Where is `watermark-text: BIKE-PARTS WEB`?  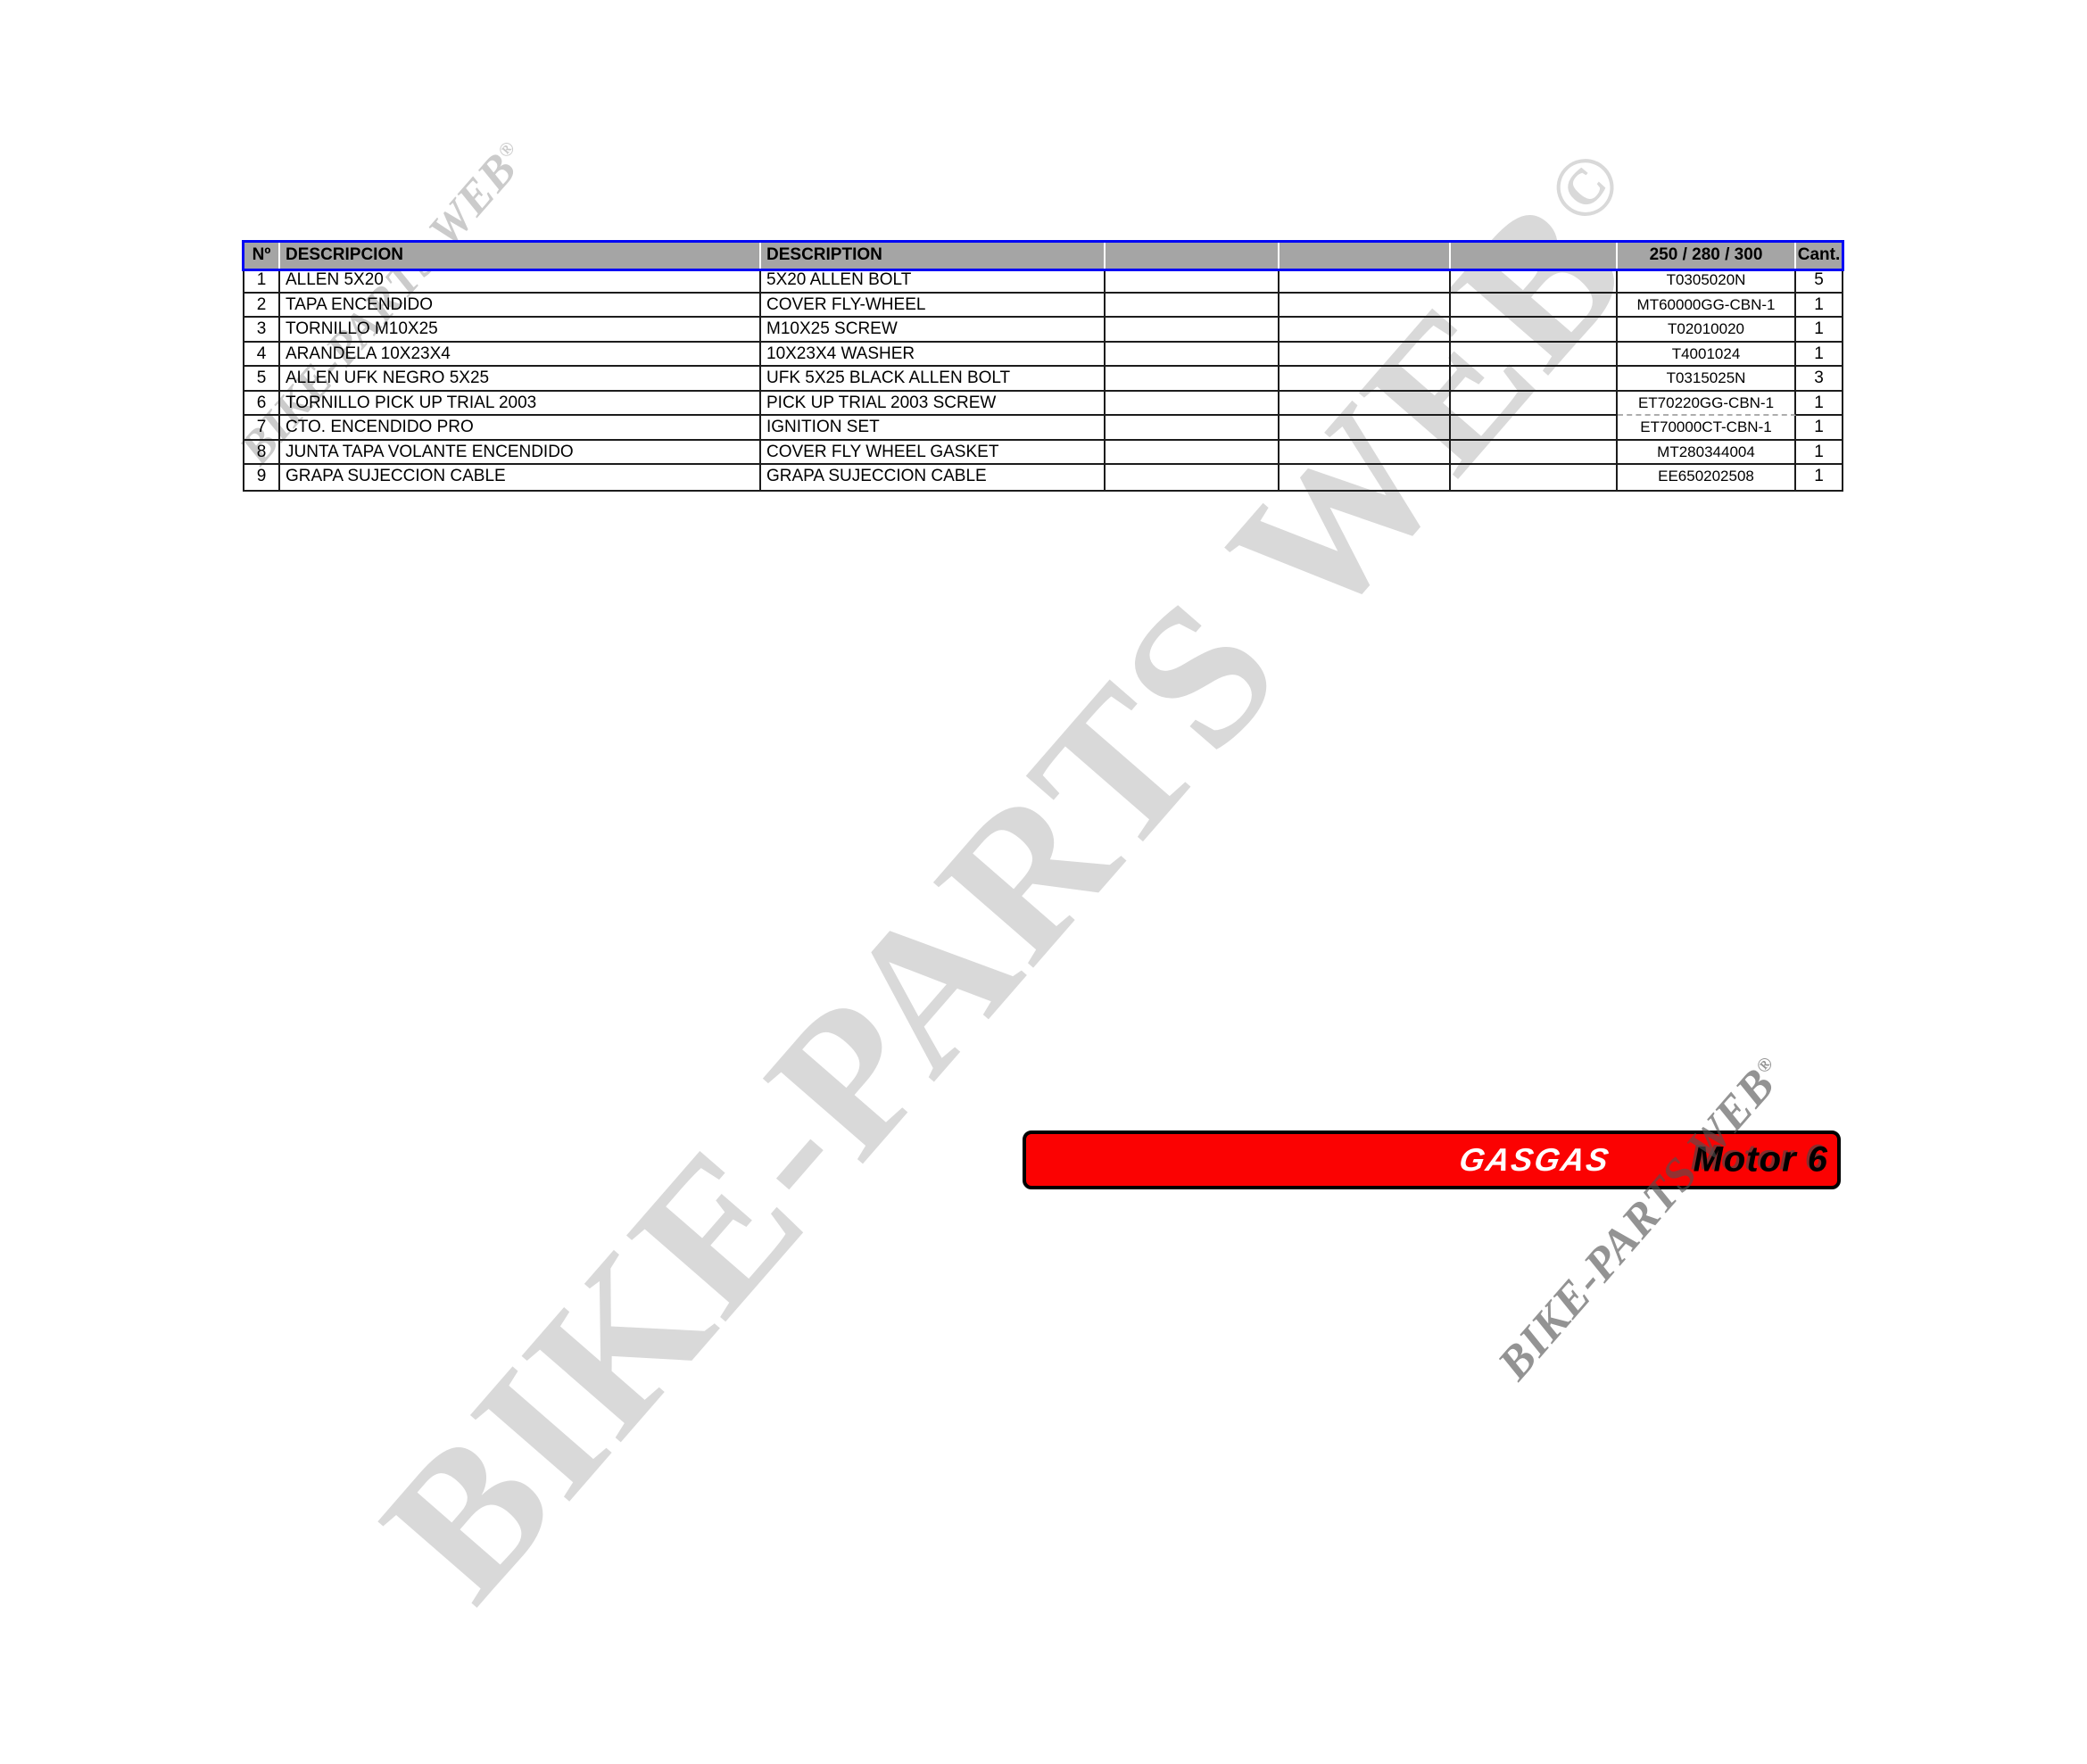
watermark-text: BIKE-PARTS WEB is located at coordinates (1636, 1224).